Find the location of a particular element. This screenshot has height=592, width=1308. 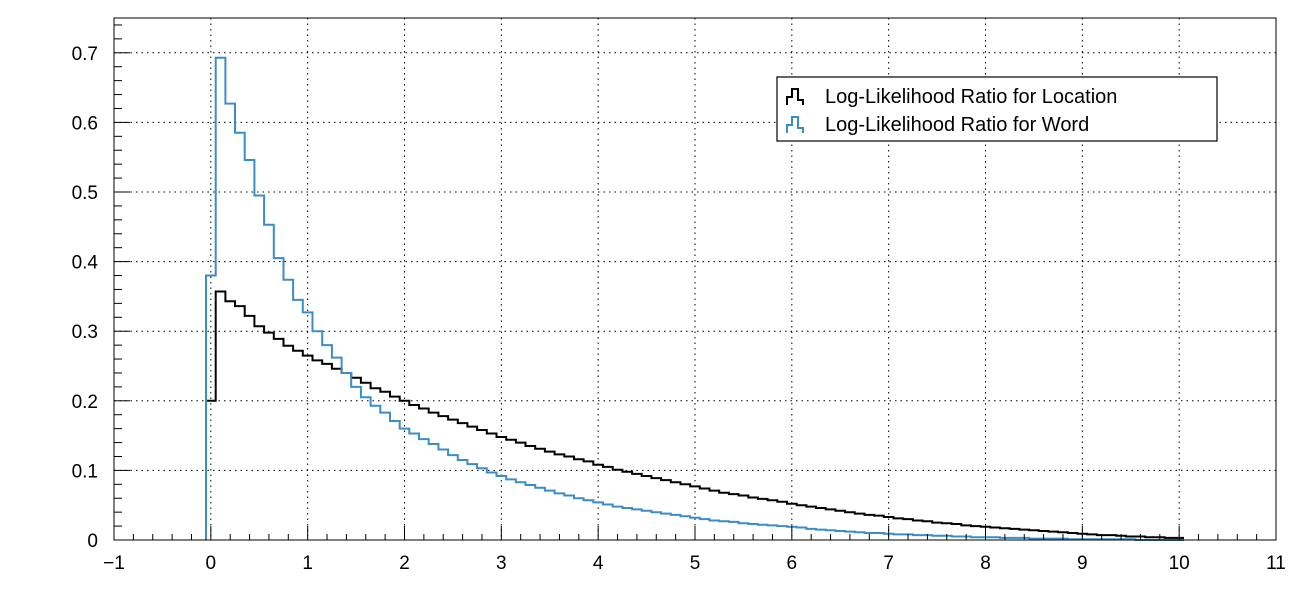

x-tick-label: 7 is located at coordinates (888, 563).